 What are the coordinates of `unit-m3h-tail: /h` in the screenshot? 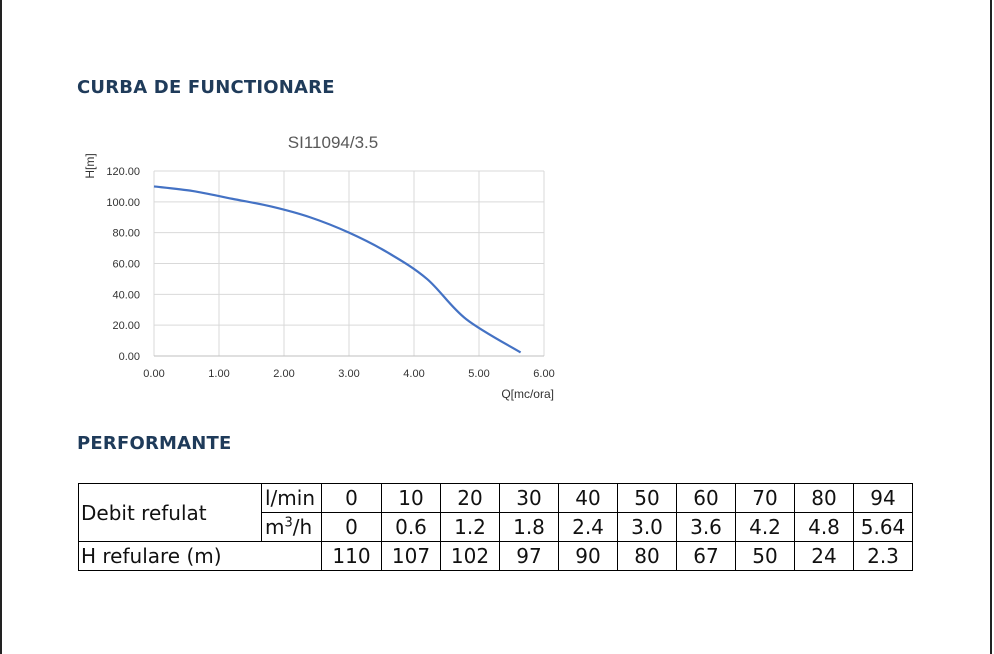 It's located at (302, 527).